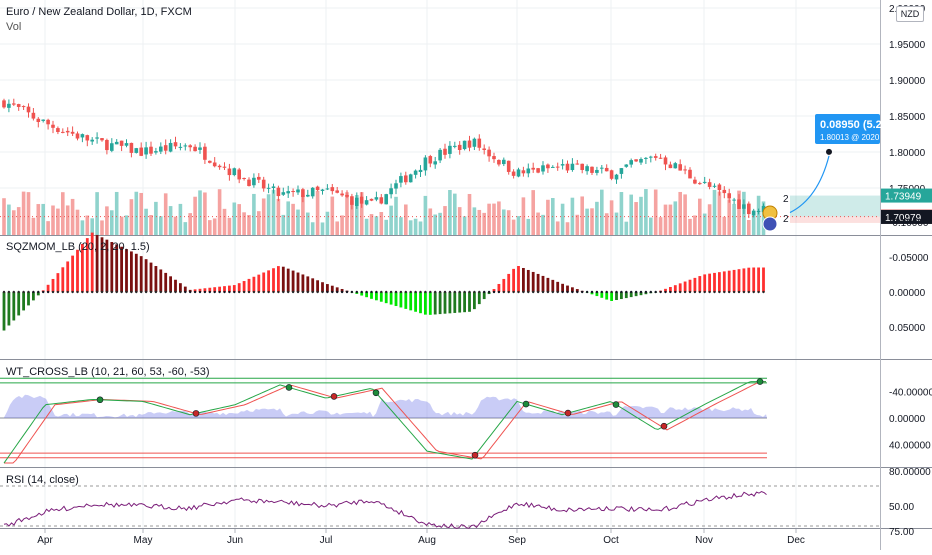 The height and width of the screenshot is (555, 932). What do you see at coordinates (786, 219) in the screenshot?
I see `event-count-b: 2` at bounding box center [786, 219].